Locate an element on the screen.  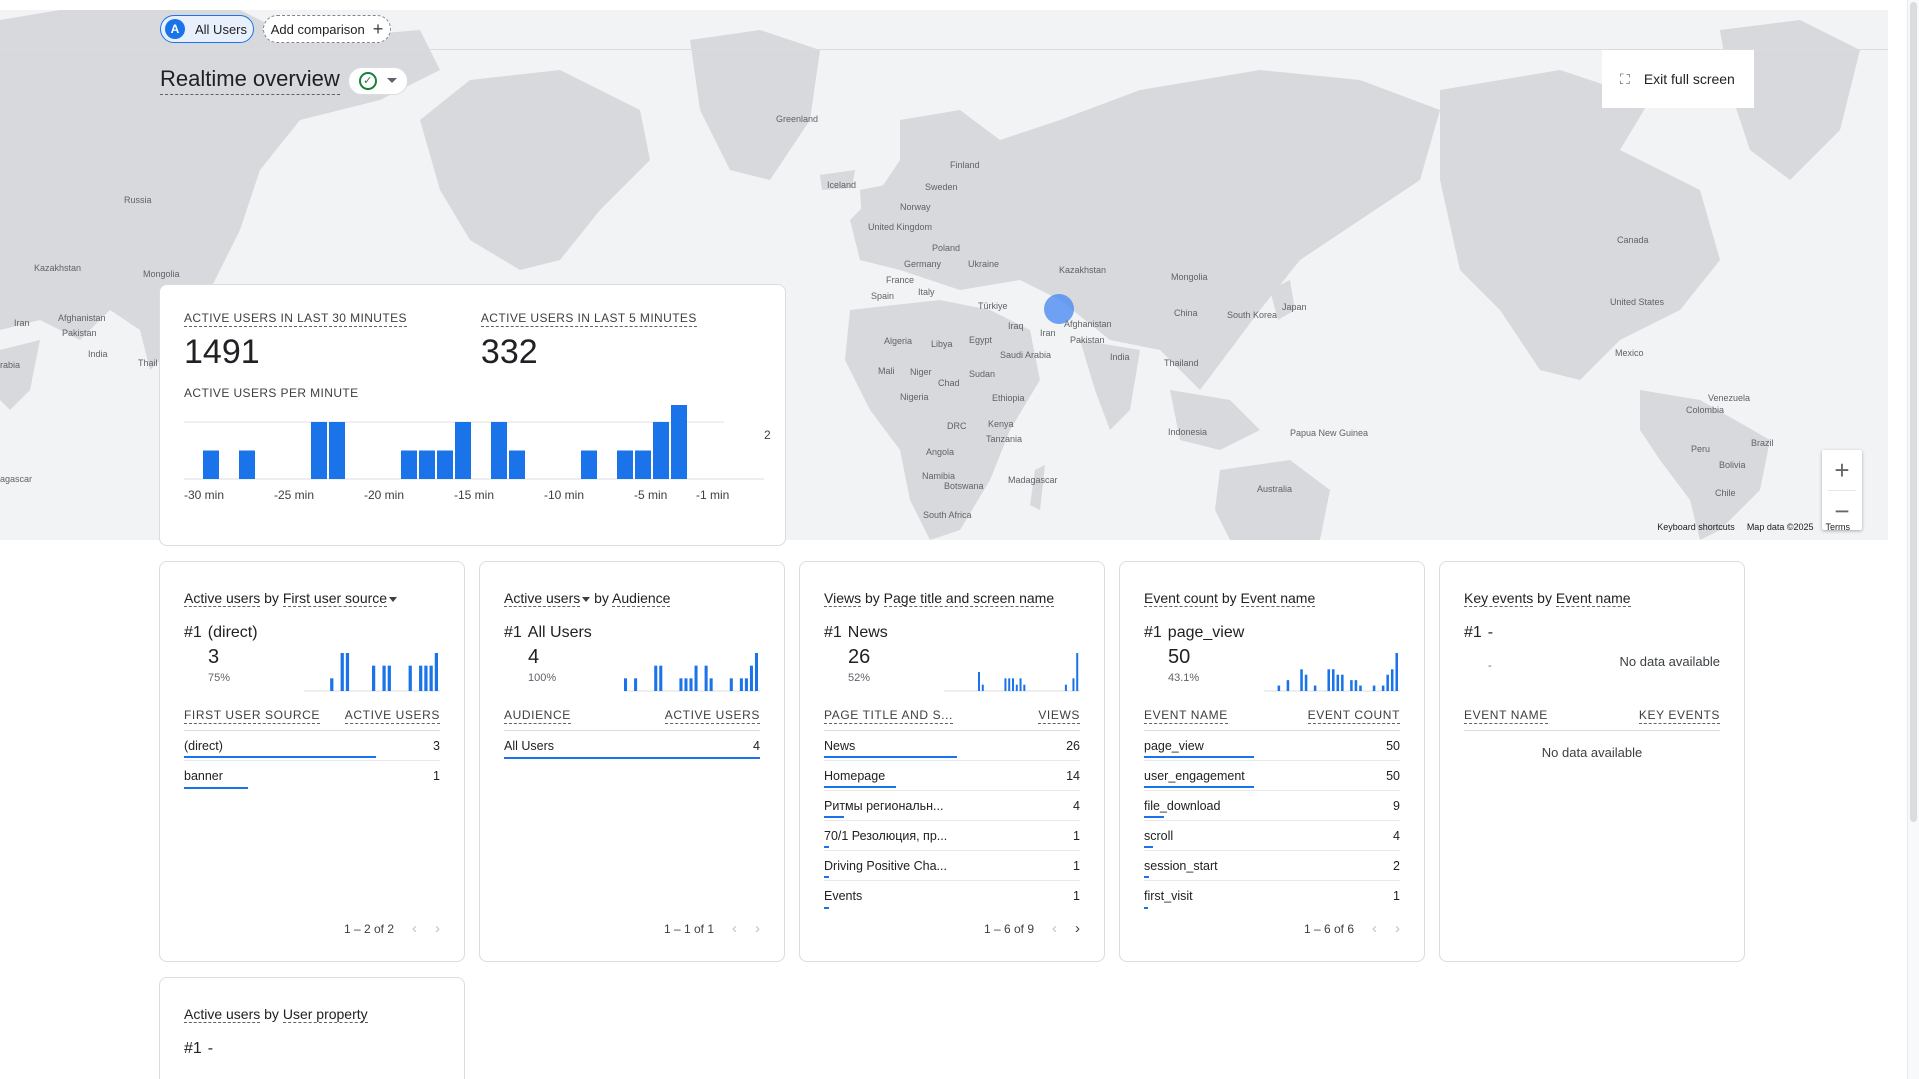
all-users-chip: A All Users is located at coordinates (207, 29).